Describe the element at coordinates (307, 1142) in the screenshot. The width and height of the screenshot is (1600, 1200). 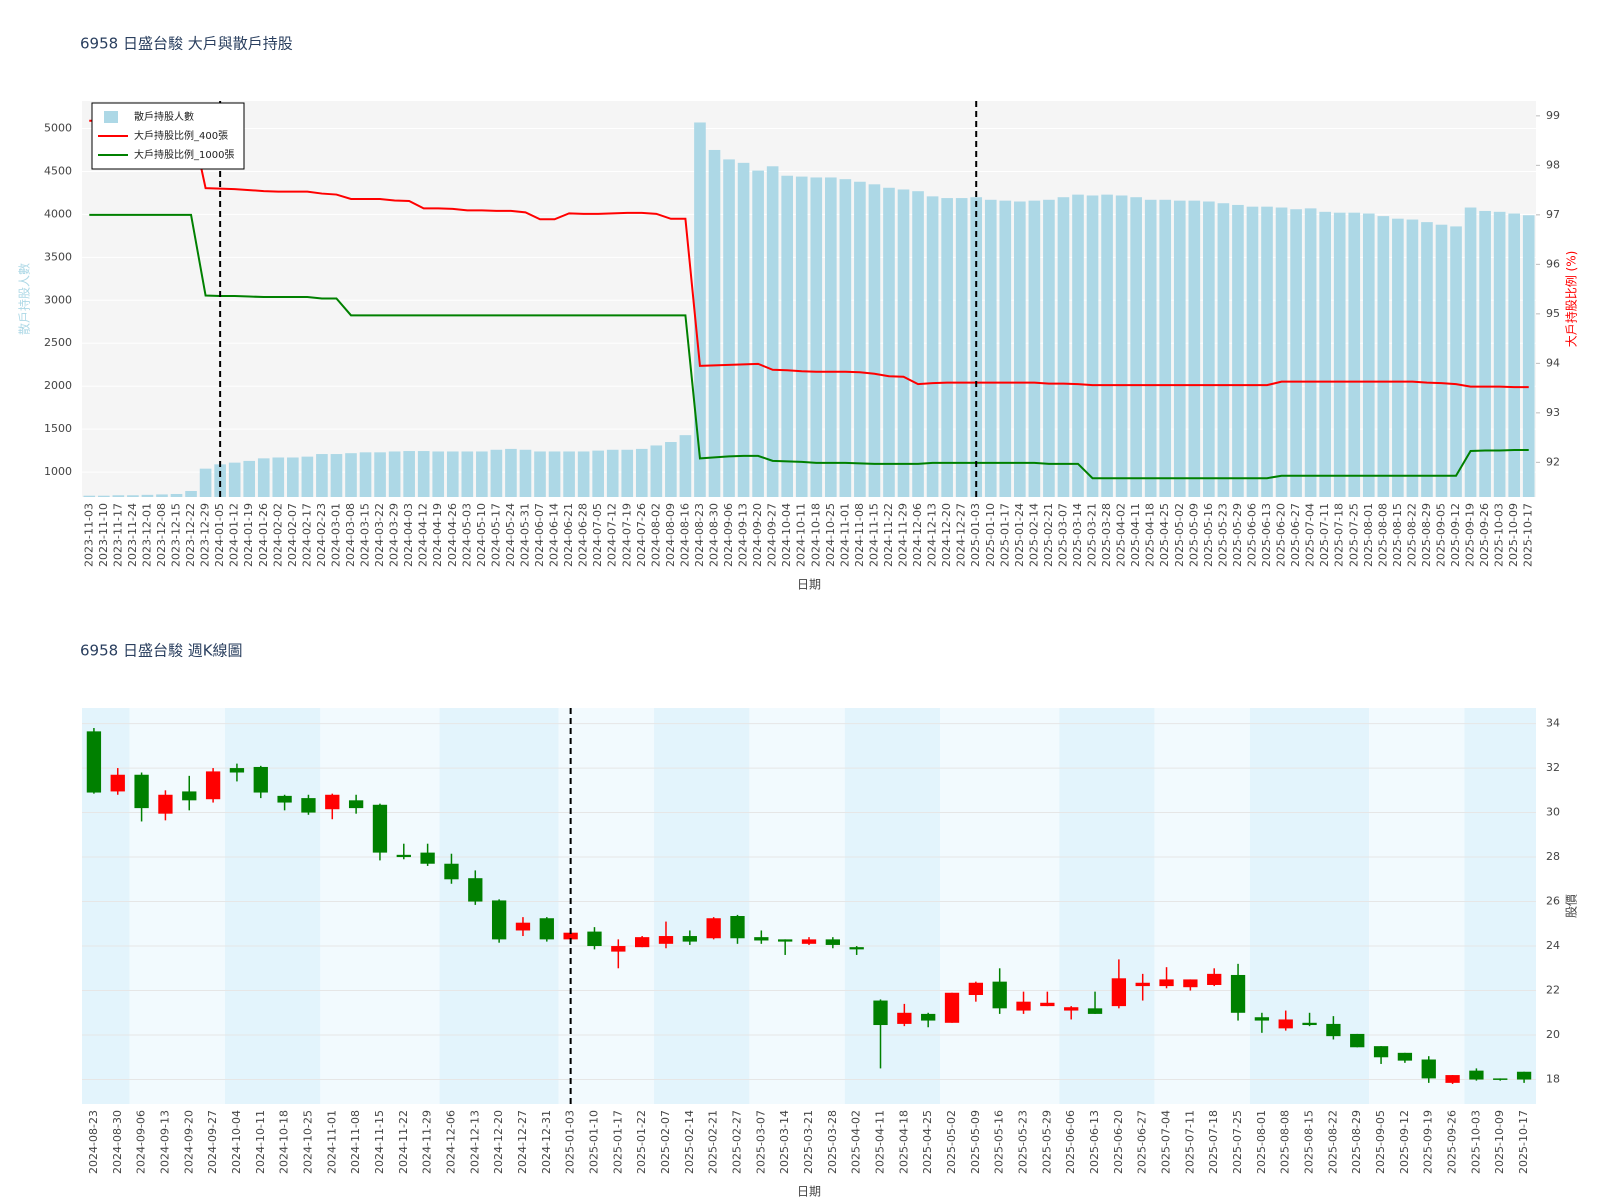
I see `x-tick-label: 2024-10-25` at that location.